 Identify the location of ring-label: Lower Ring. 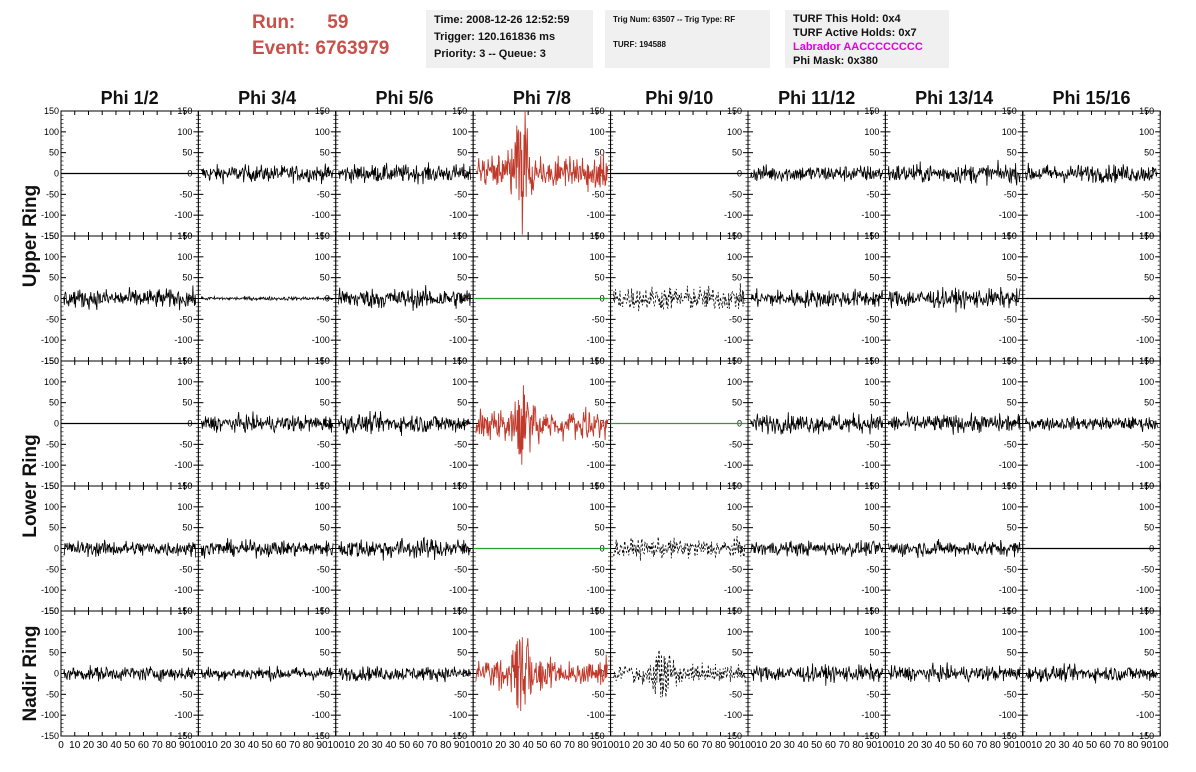
(30, 485).